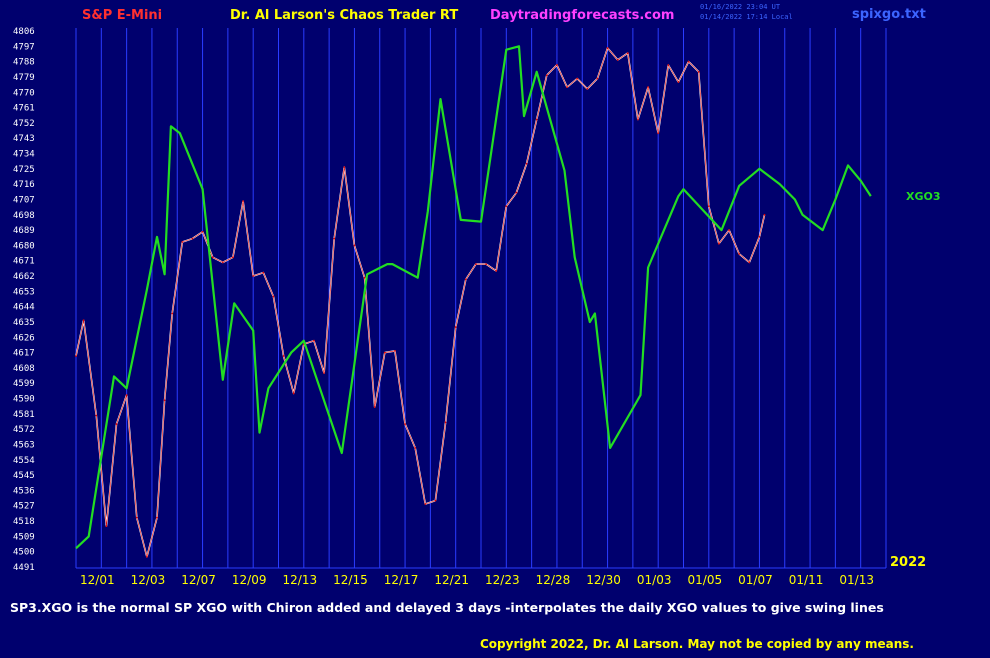  Describe the element at coordinates (923, 196) in the screenshot. I see `series-label-xgo3: XGO3` at that location.